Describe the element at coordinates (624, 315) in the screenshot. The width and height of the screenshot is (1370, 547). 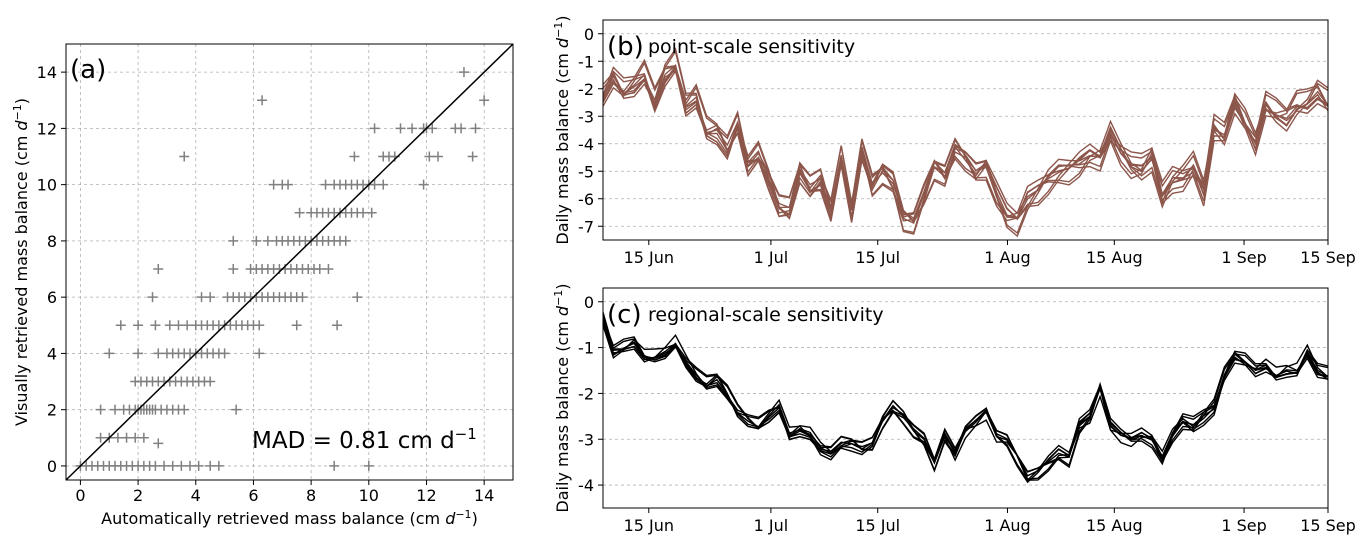
I see `c-panel-letter: (c)` at that location.